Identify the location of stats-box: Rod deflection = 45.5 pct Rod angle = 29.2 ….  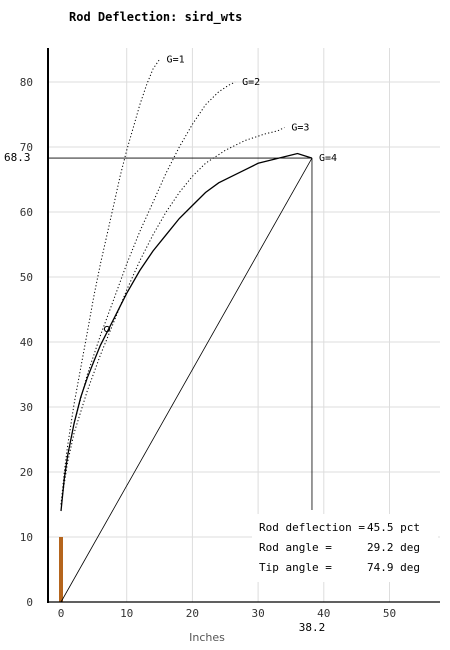
(345, 548).